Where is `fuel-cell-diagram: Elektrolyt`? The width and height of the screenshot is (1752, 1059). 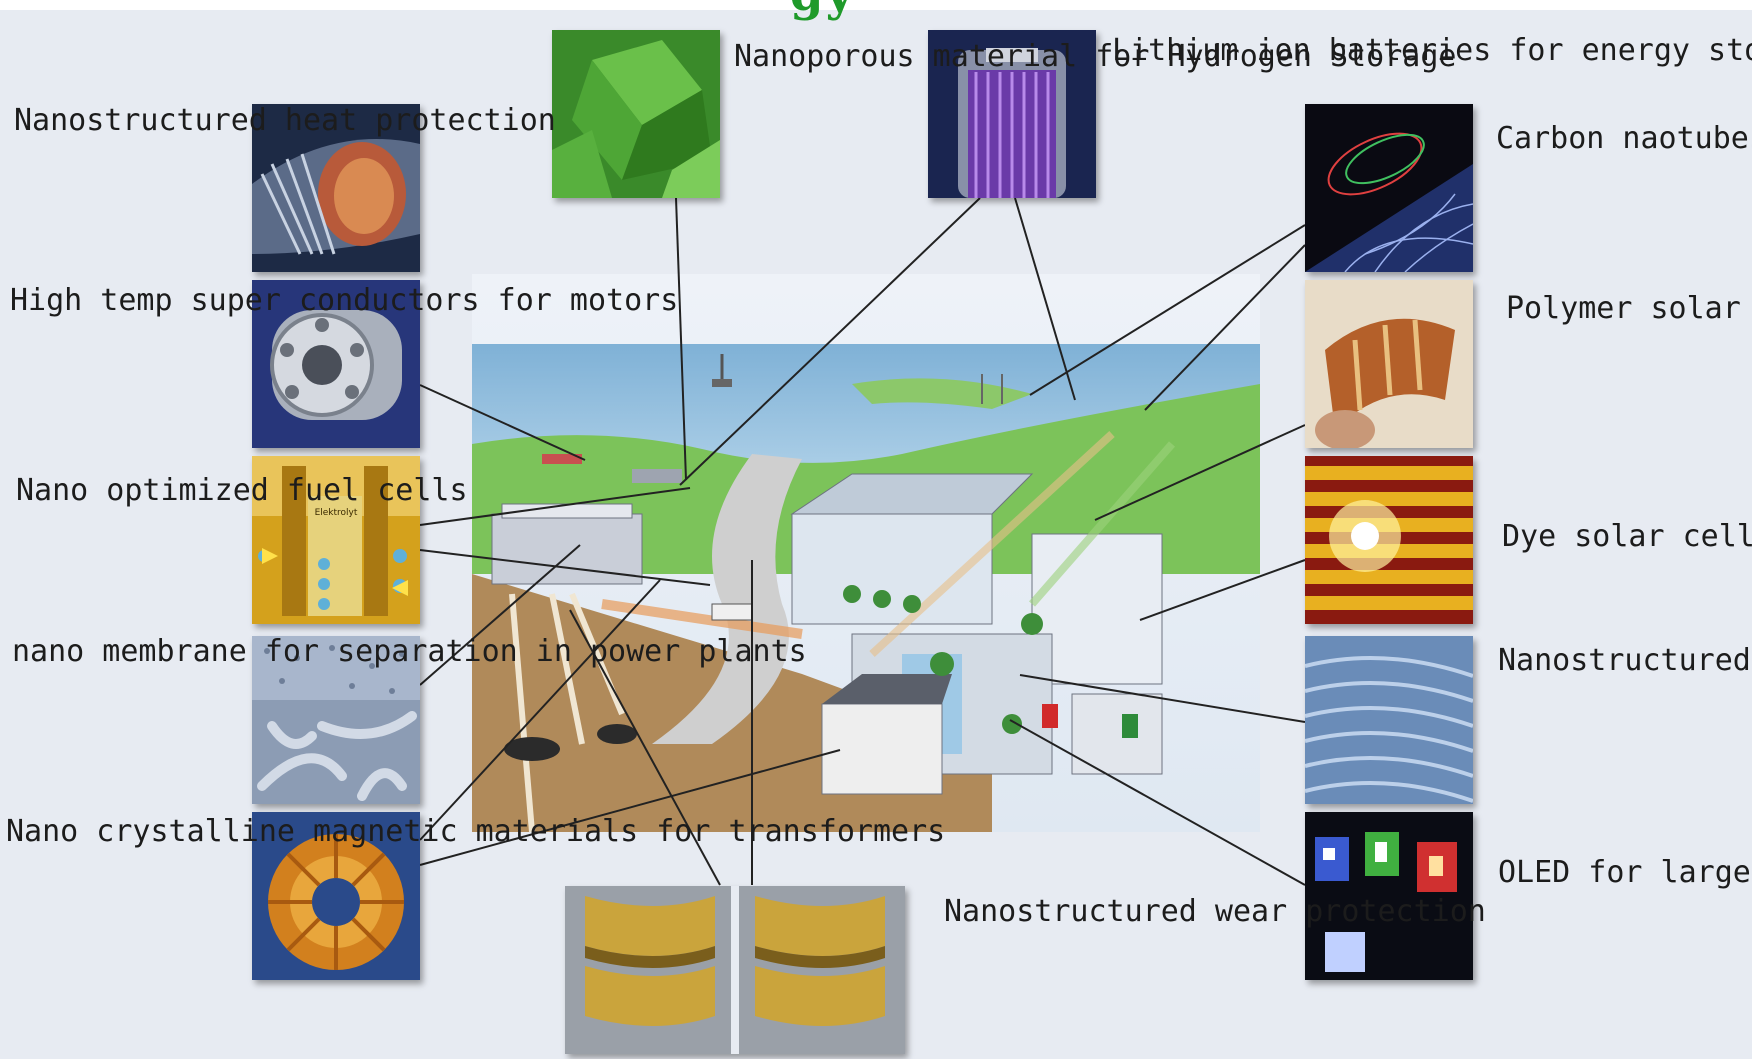 fuel-cell-diagram: Elektrolyt is located at coordinates (336, 540).